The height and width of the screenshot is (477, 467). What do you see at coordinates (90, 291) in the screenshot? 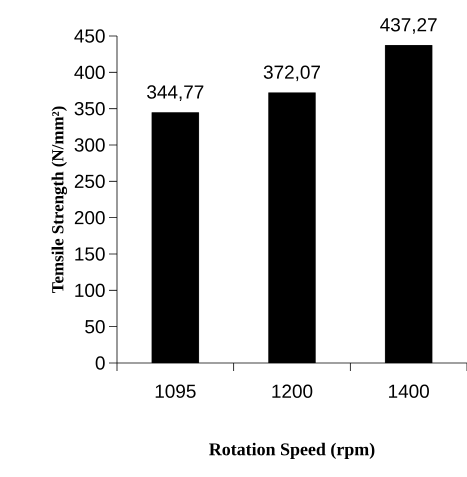
I see `y-tick-label: 100` at bounding box center [90, 291].